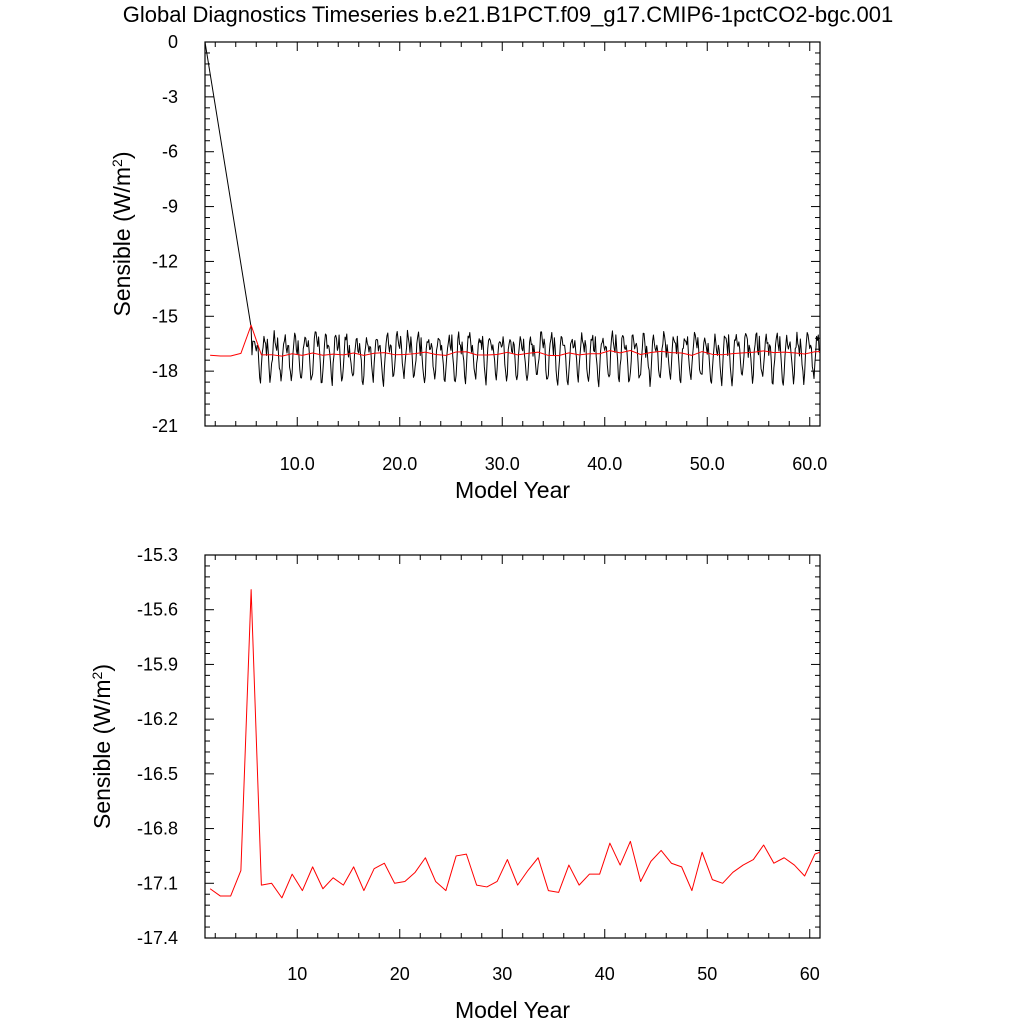 Image resolution: width=1024 pixels, height=1029 pixels. Describe the element at coordinates (515, 340) in the screenshot. I see `series-annual-line` at that location.